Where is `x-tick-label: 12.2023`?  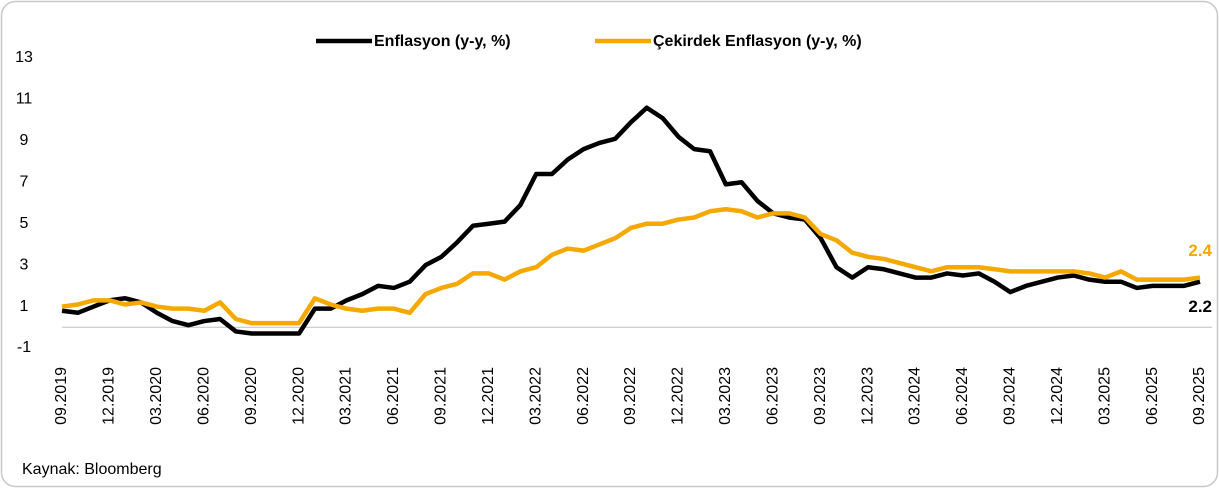
x-tick-label: 12.2023 is located at coordinates (867, 396).